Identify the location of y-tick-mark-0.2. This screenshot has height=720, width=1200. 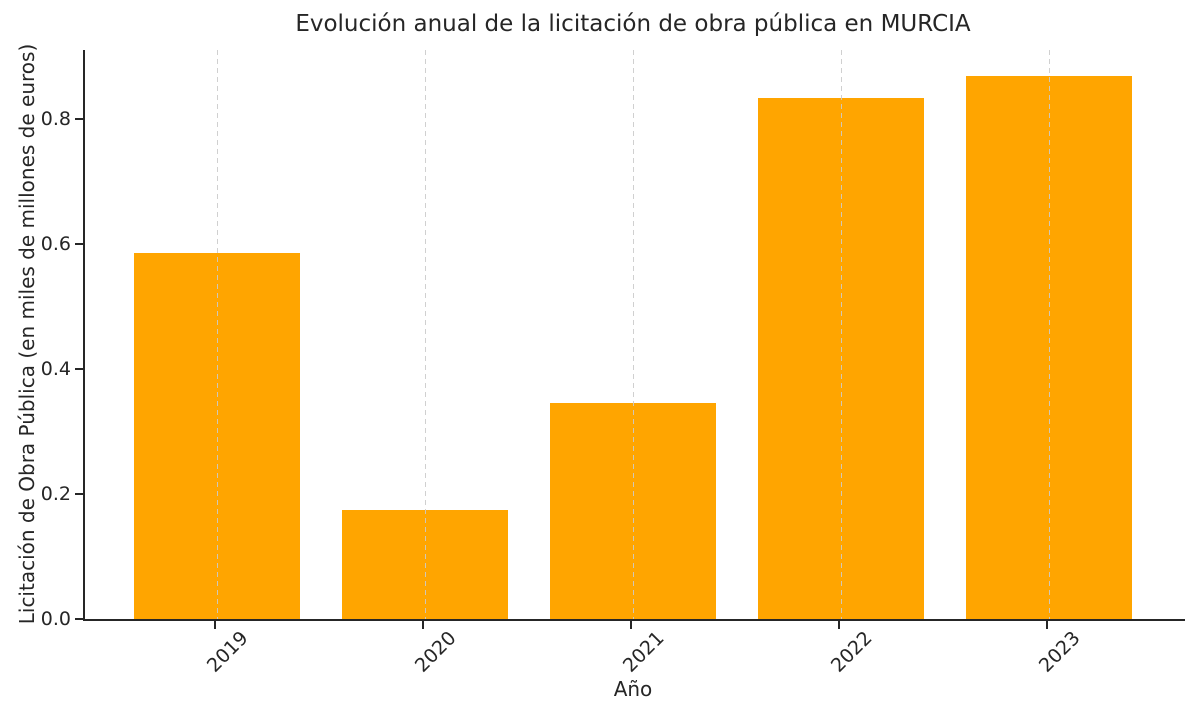
(79, 493).